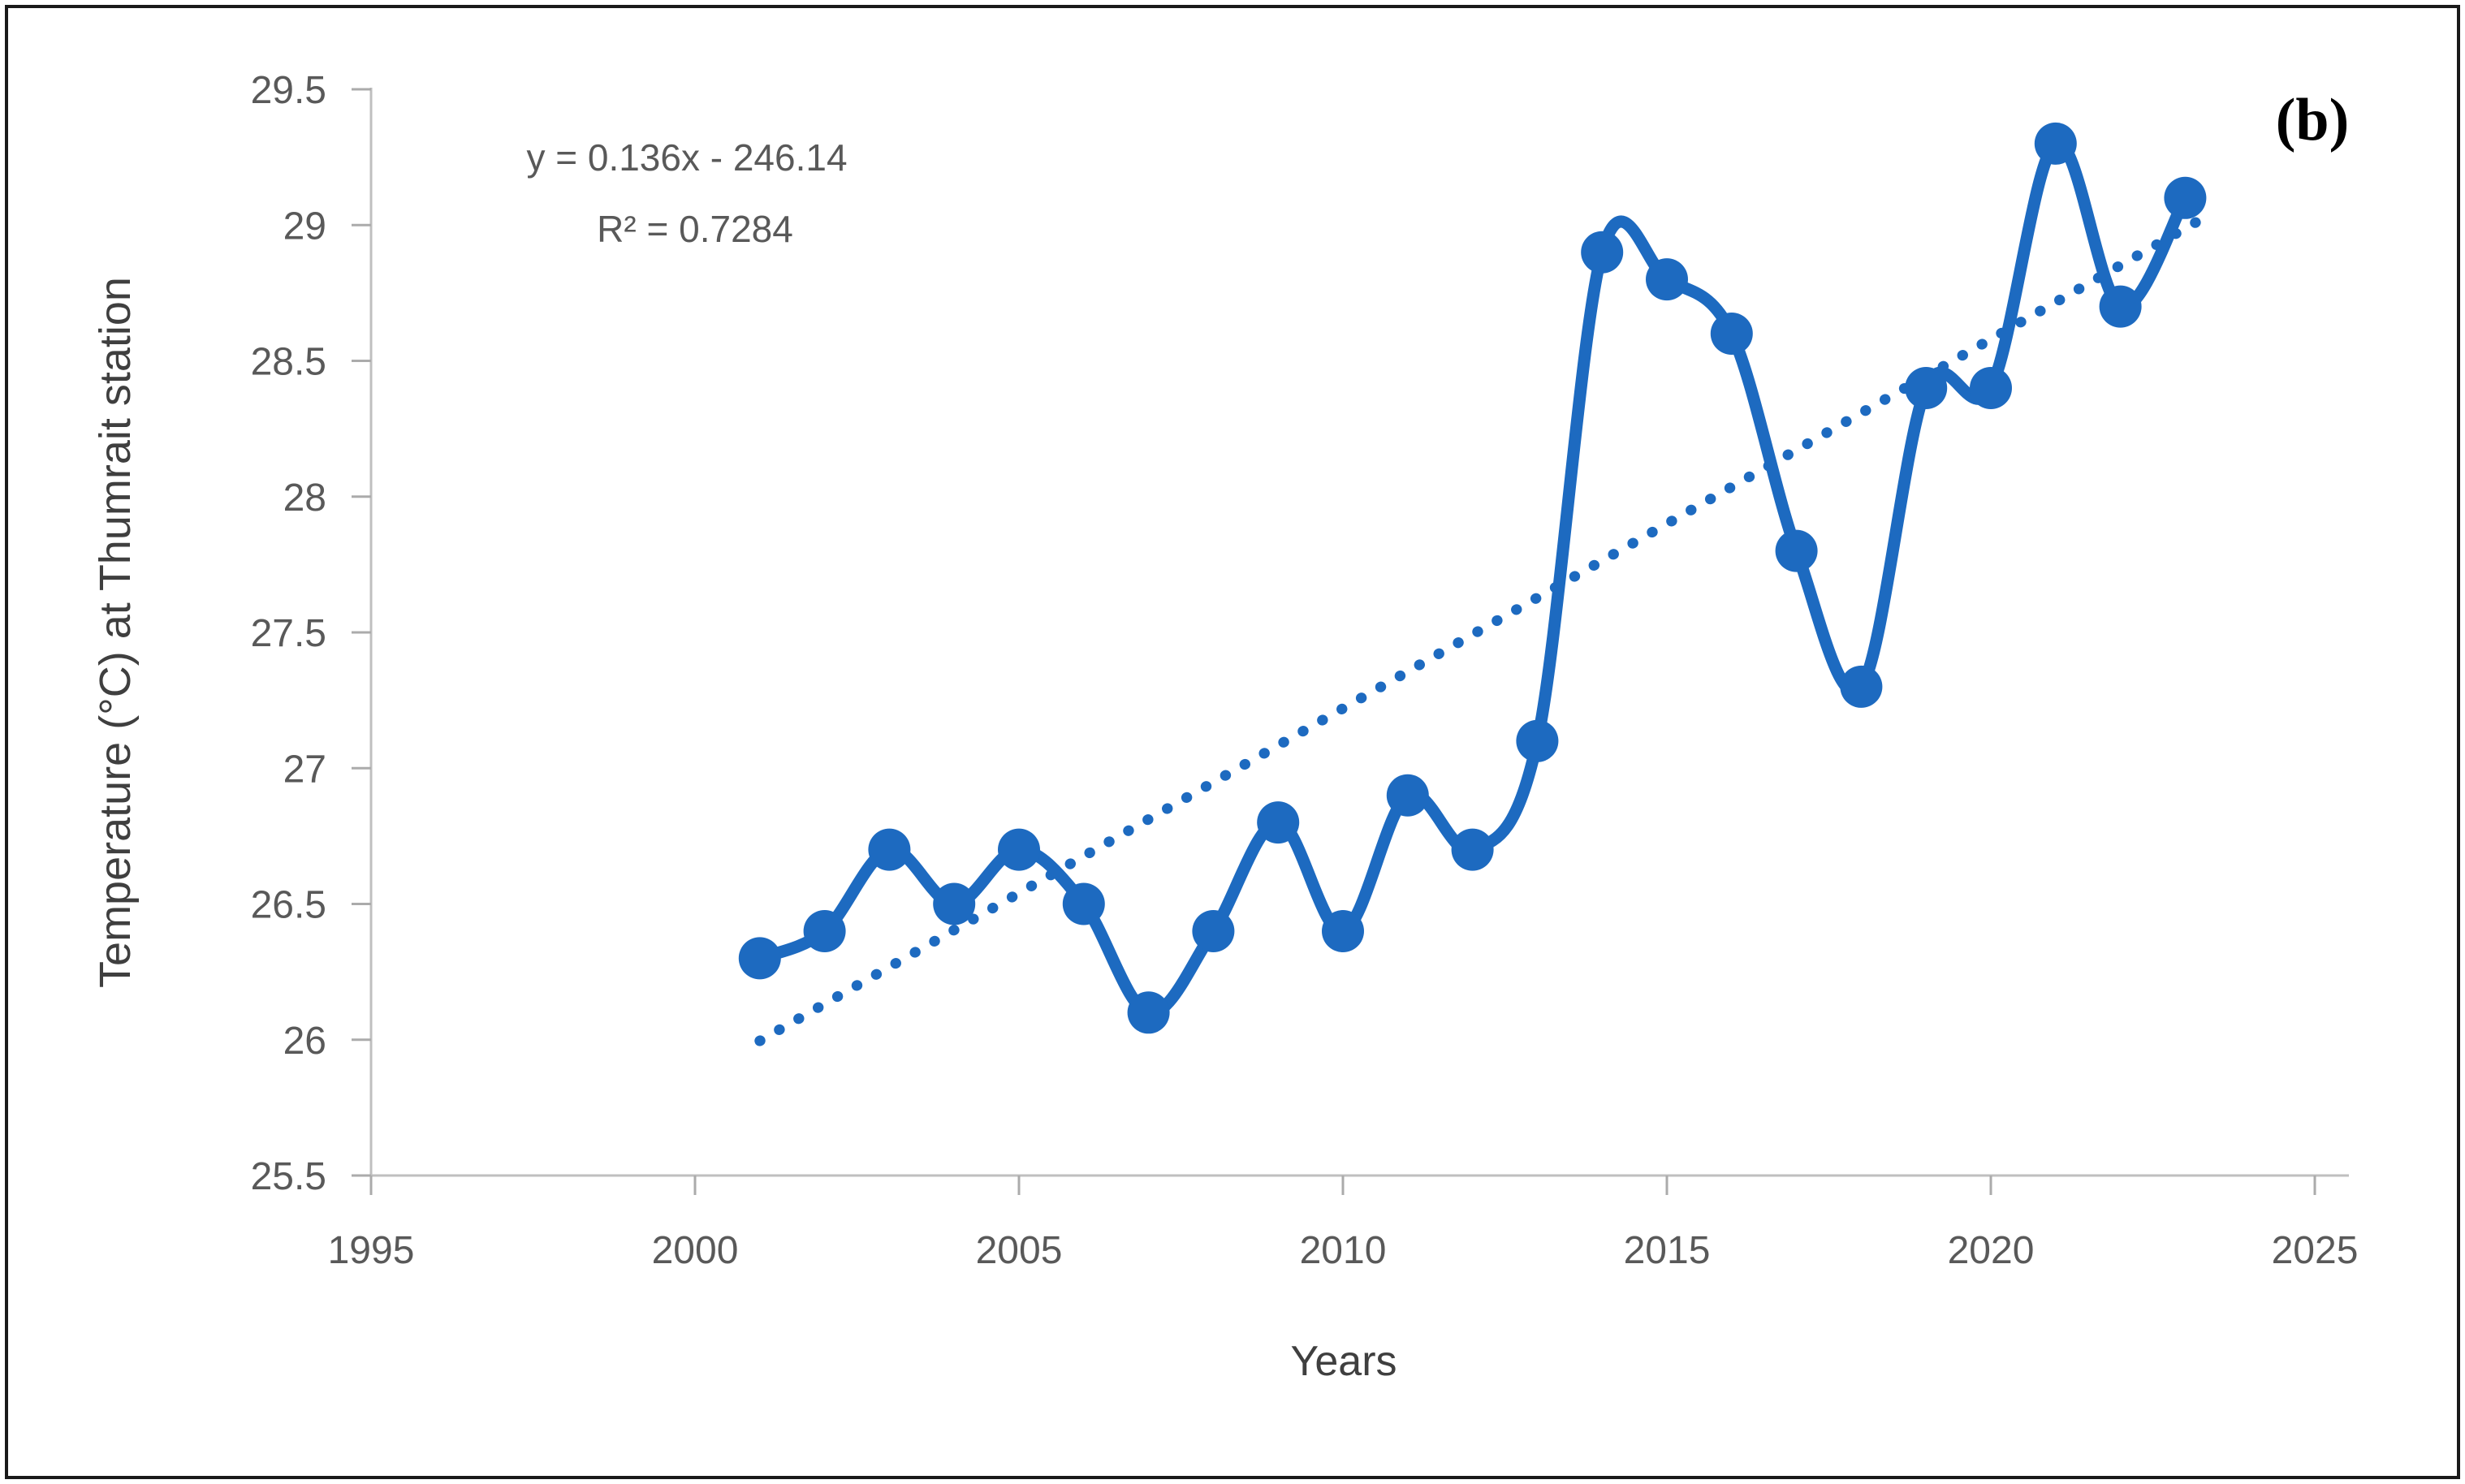 This screenshot has width=2465, height=1484. What do you see at coordinates (1926, 388) in the screenshot?
I see `data-point-2019` at bounding box center [1926, 388].